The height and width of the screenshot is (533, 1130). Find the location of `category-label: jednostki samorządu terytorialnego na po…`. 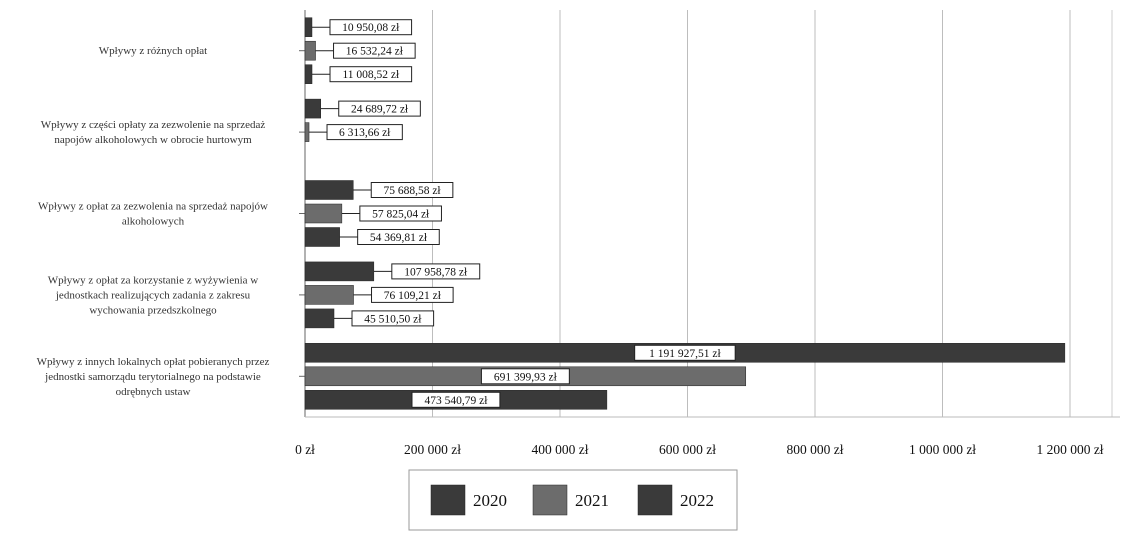

category-label: jednostki samorządu terytorialnego na po… is located at coordinates (152, 377).